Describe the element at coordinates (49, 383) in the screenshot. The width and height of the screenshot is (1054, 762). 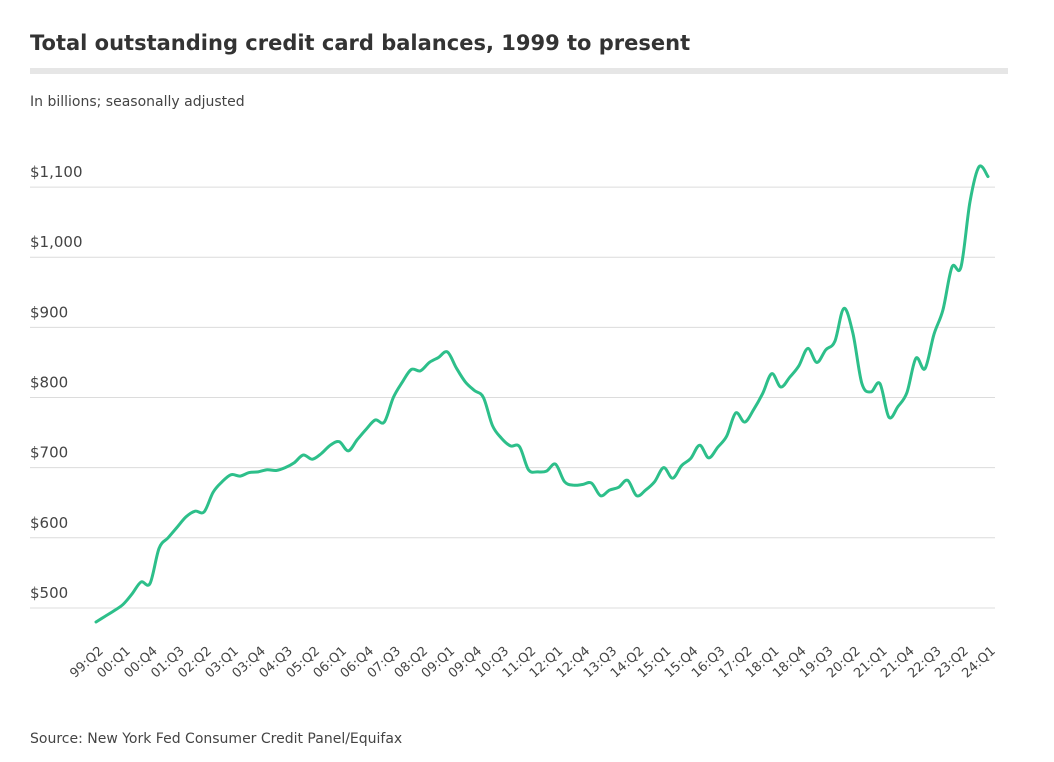
I see `y-tick-label: $800` at that location.